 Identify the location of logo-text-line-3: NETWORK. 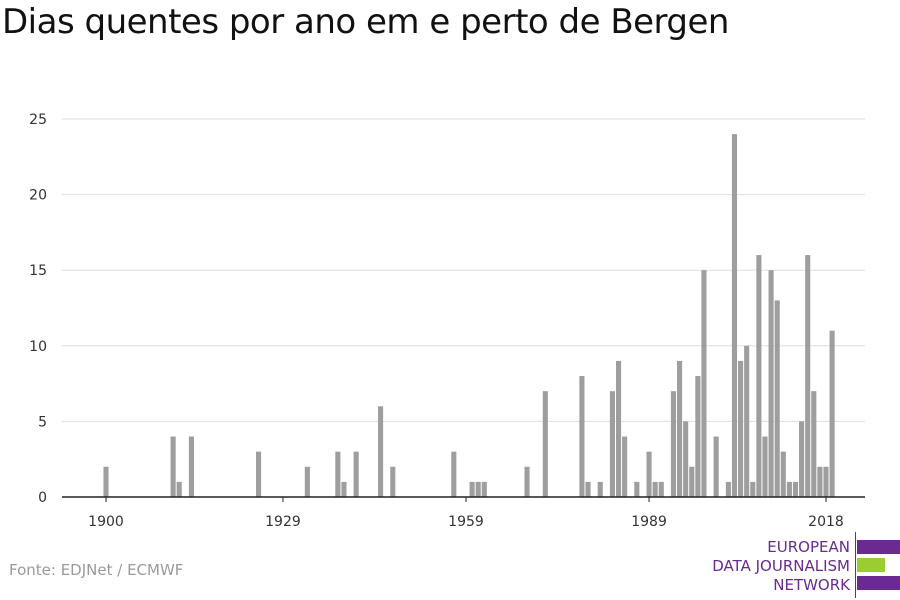
(811, 585).